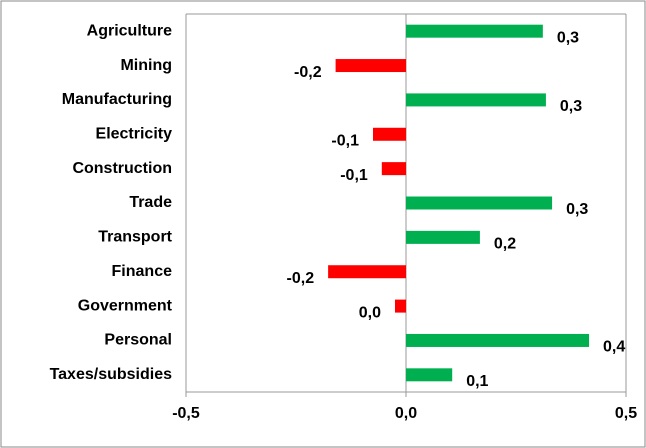 Image resolution: width=646 pixels, height=448 pixels. I want to click on value-label: 0,0, so click(370, 312).